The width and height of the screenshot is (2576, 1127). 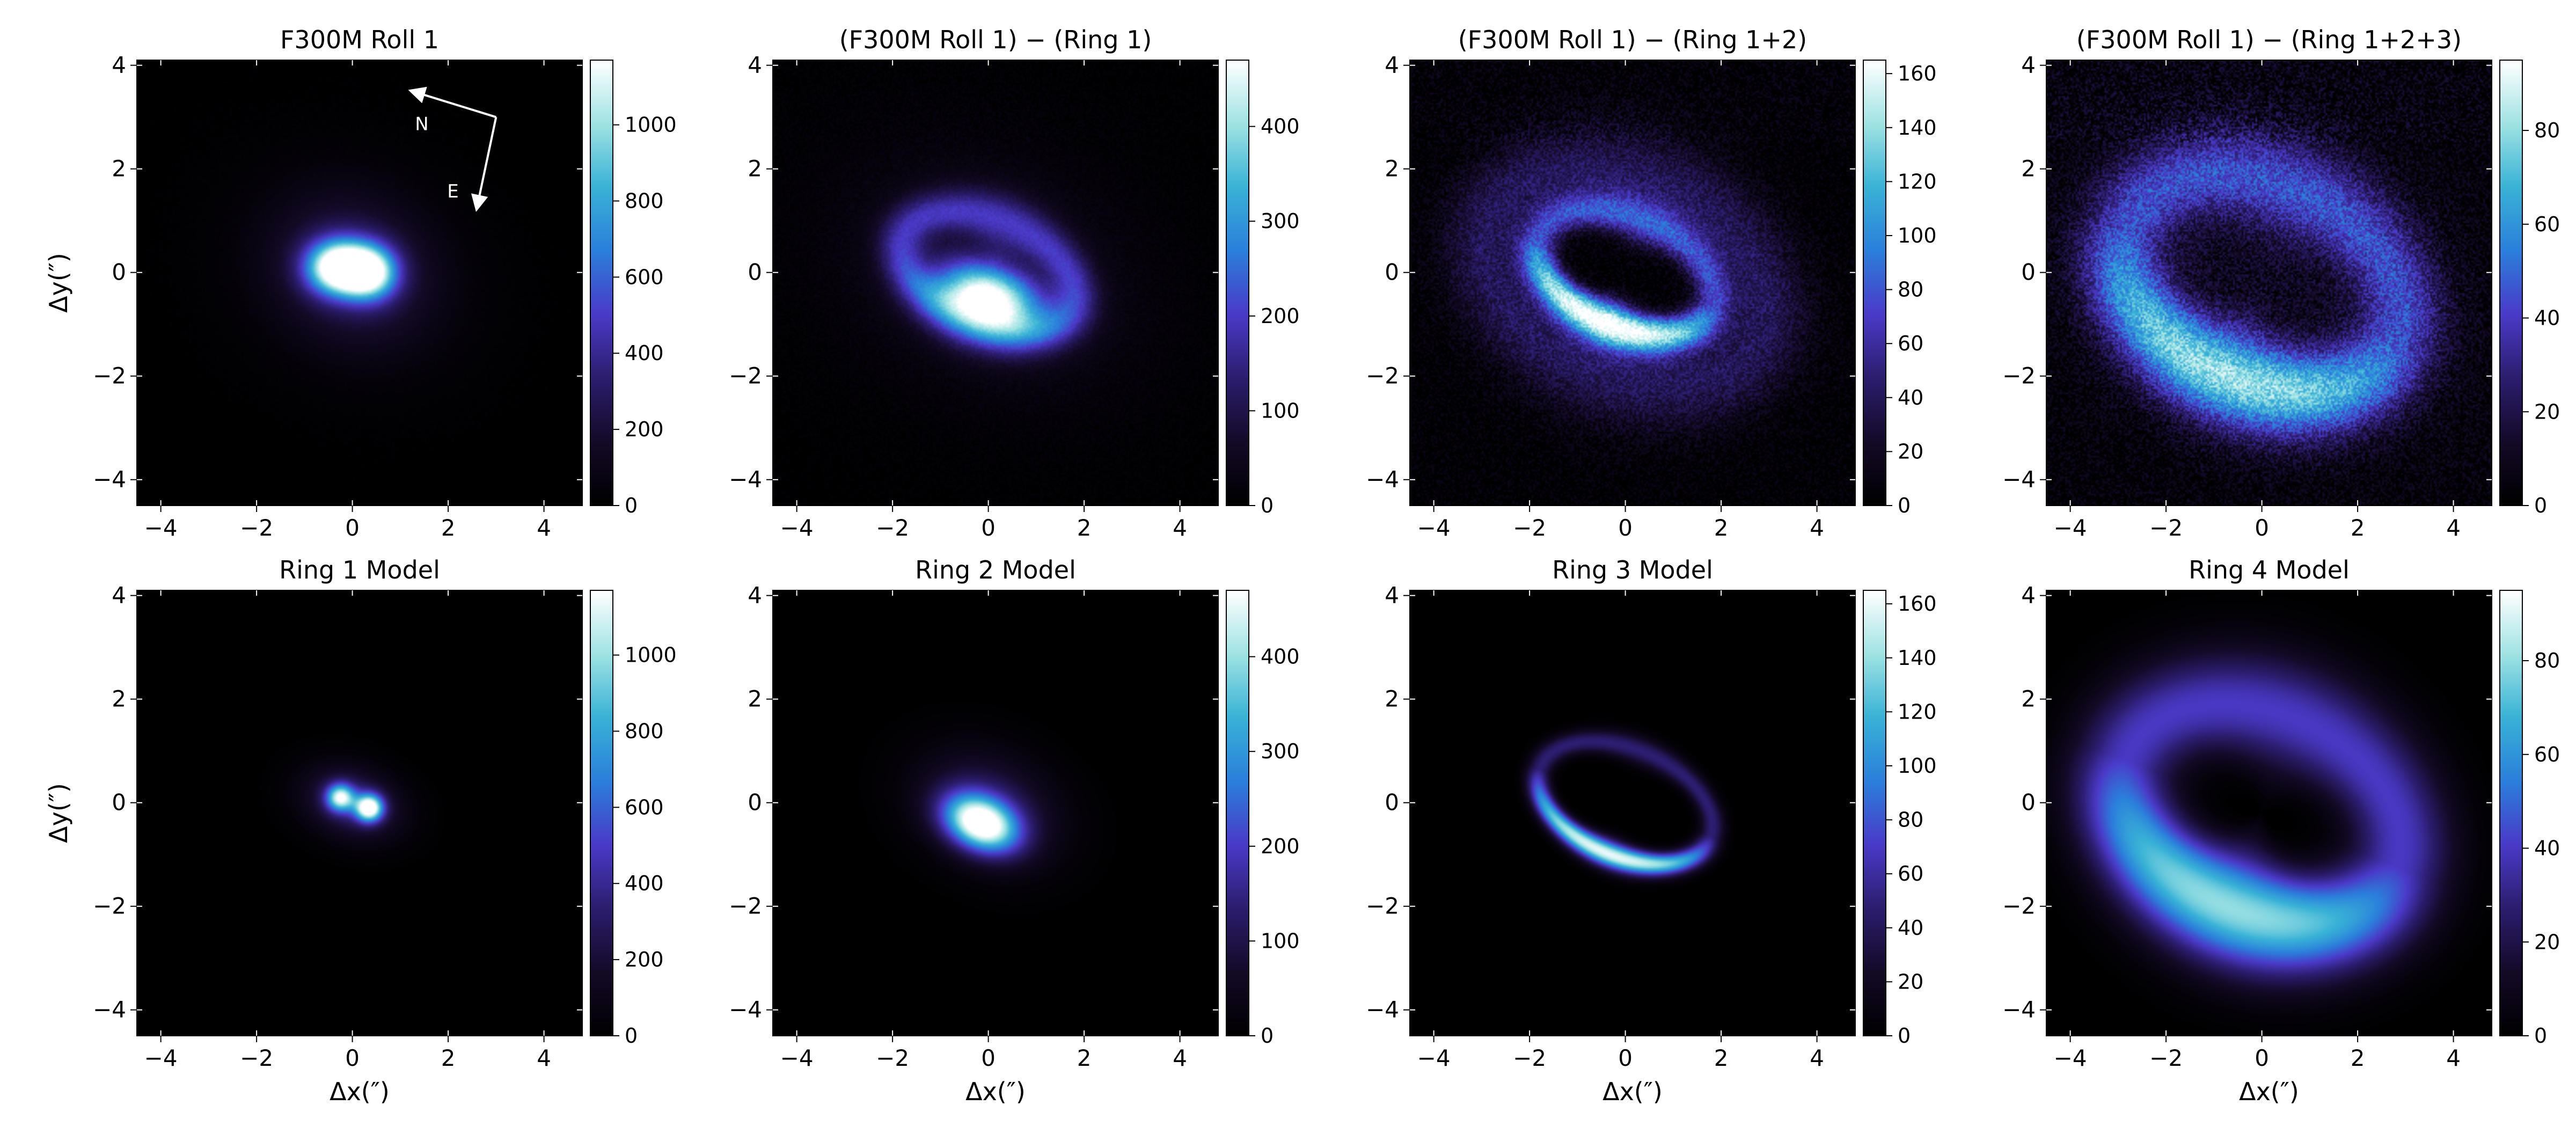 I want to click on colorbar-tick-label: 300, so click(x=1280, y=751).